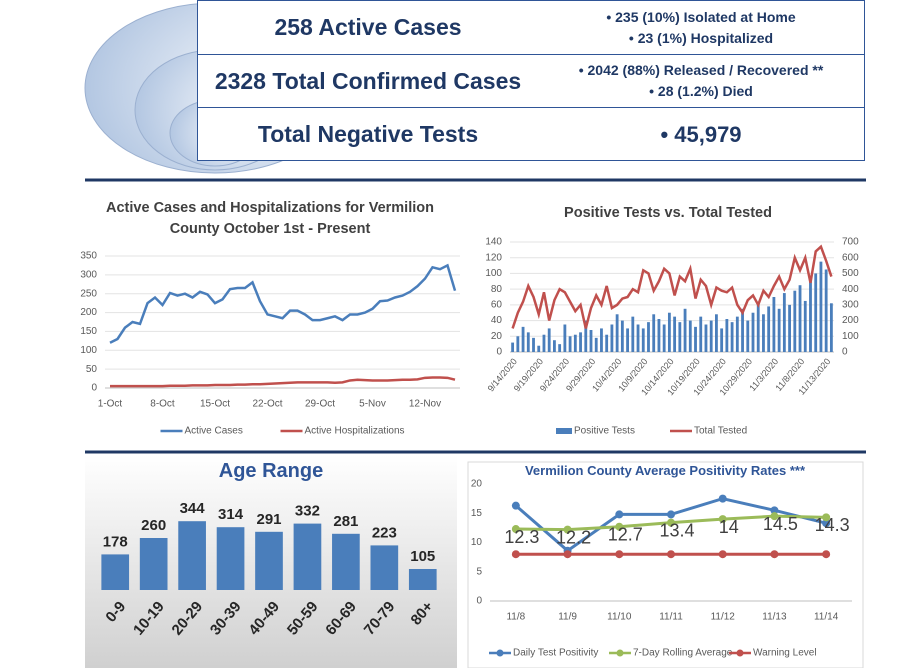 Image resolution: width=918 pixels, height=668 pixels. I want to click on stat-details: • 45,979, so click(701, 134).